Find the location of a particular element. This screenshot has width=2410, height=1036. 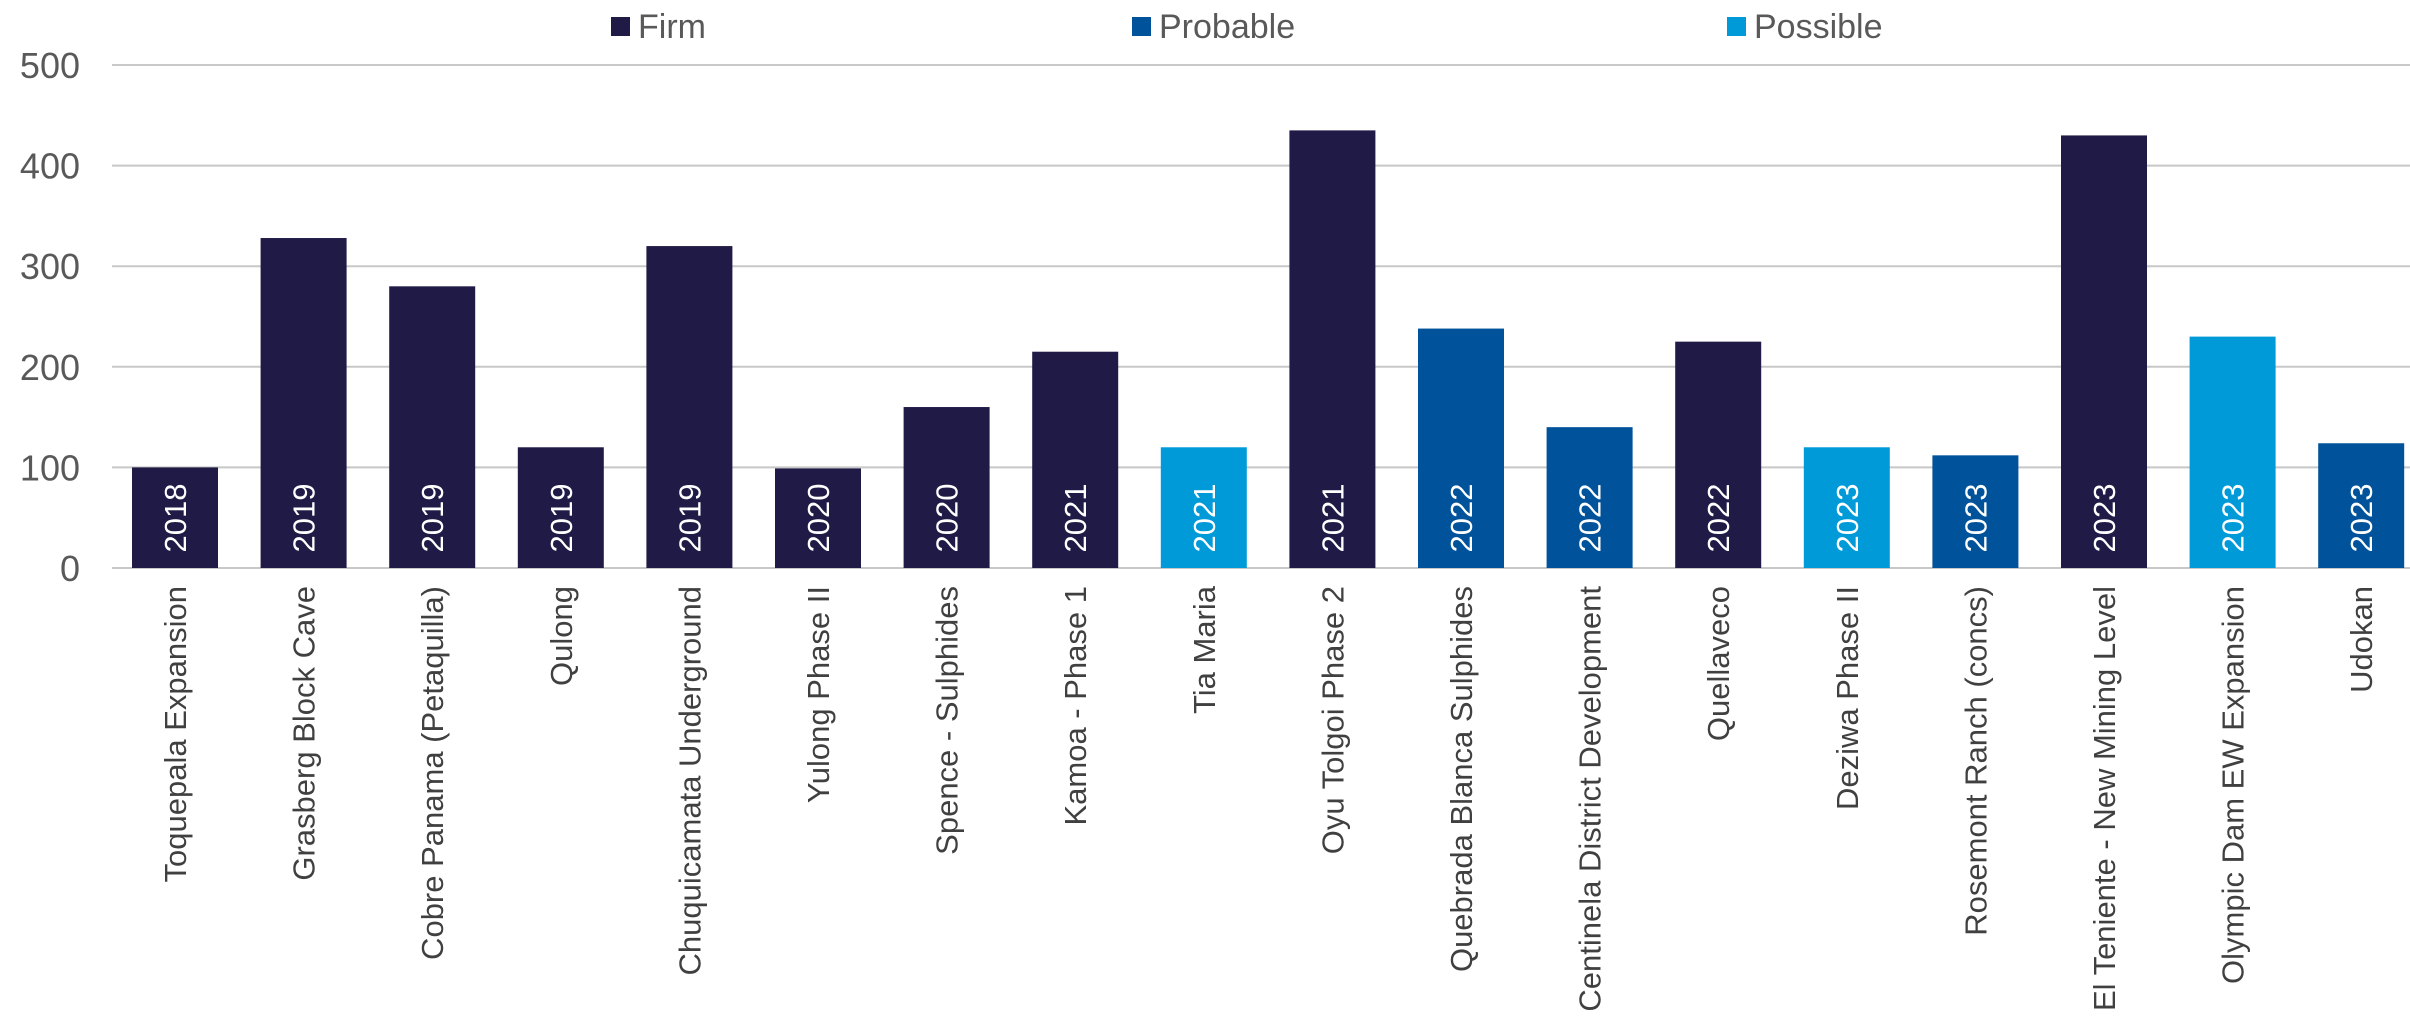

y-axis-ticks: 0 100 200 300 400 500 is located at coordinates (50, 317).